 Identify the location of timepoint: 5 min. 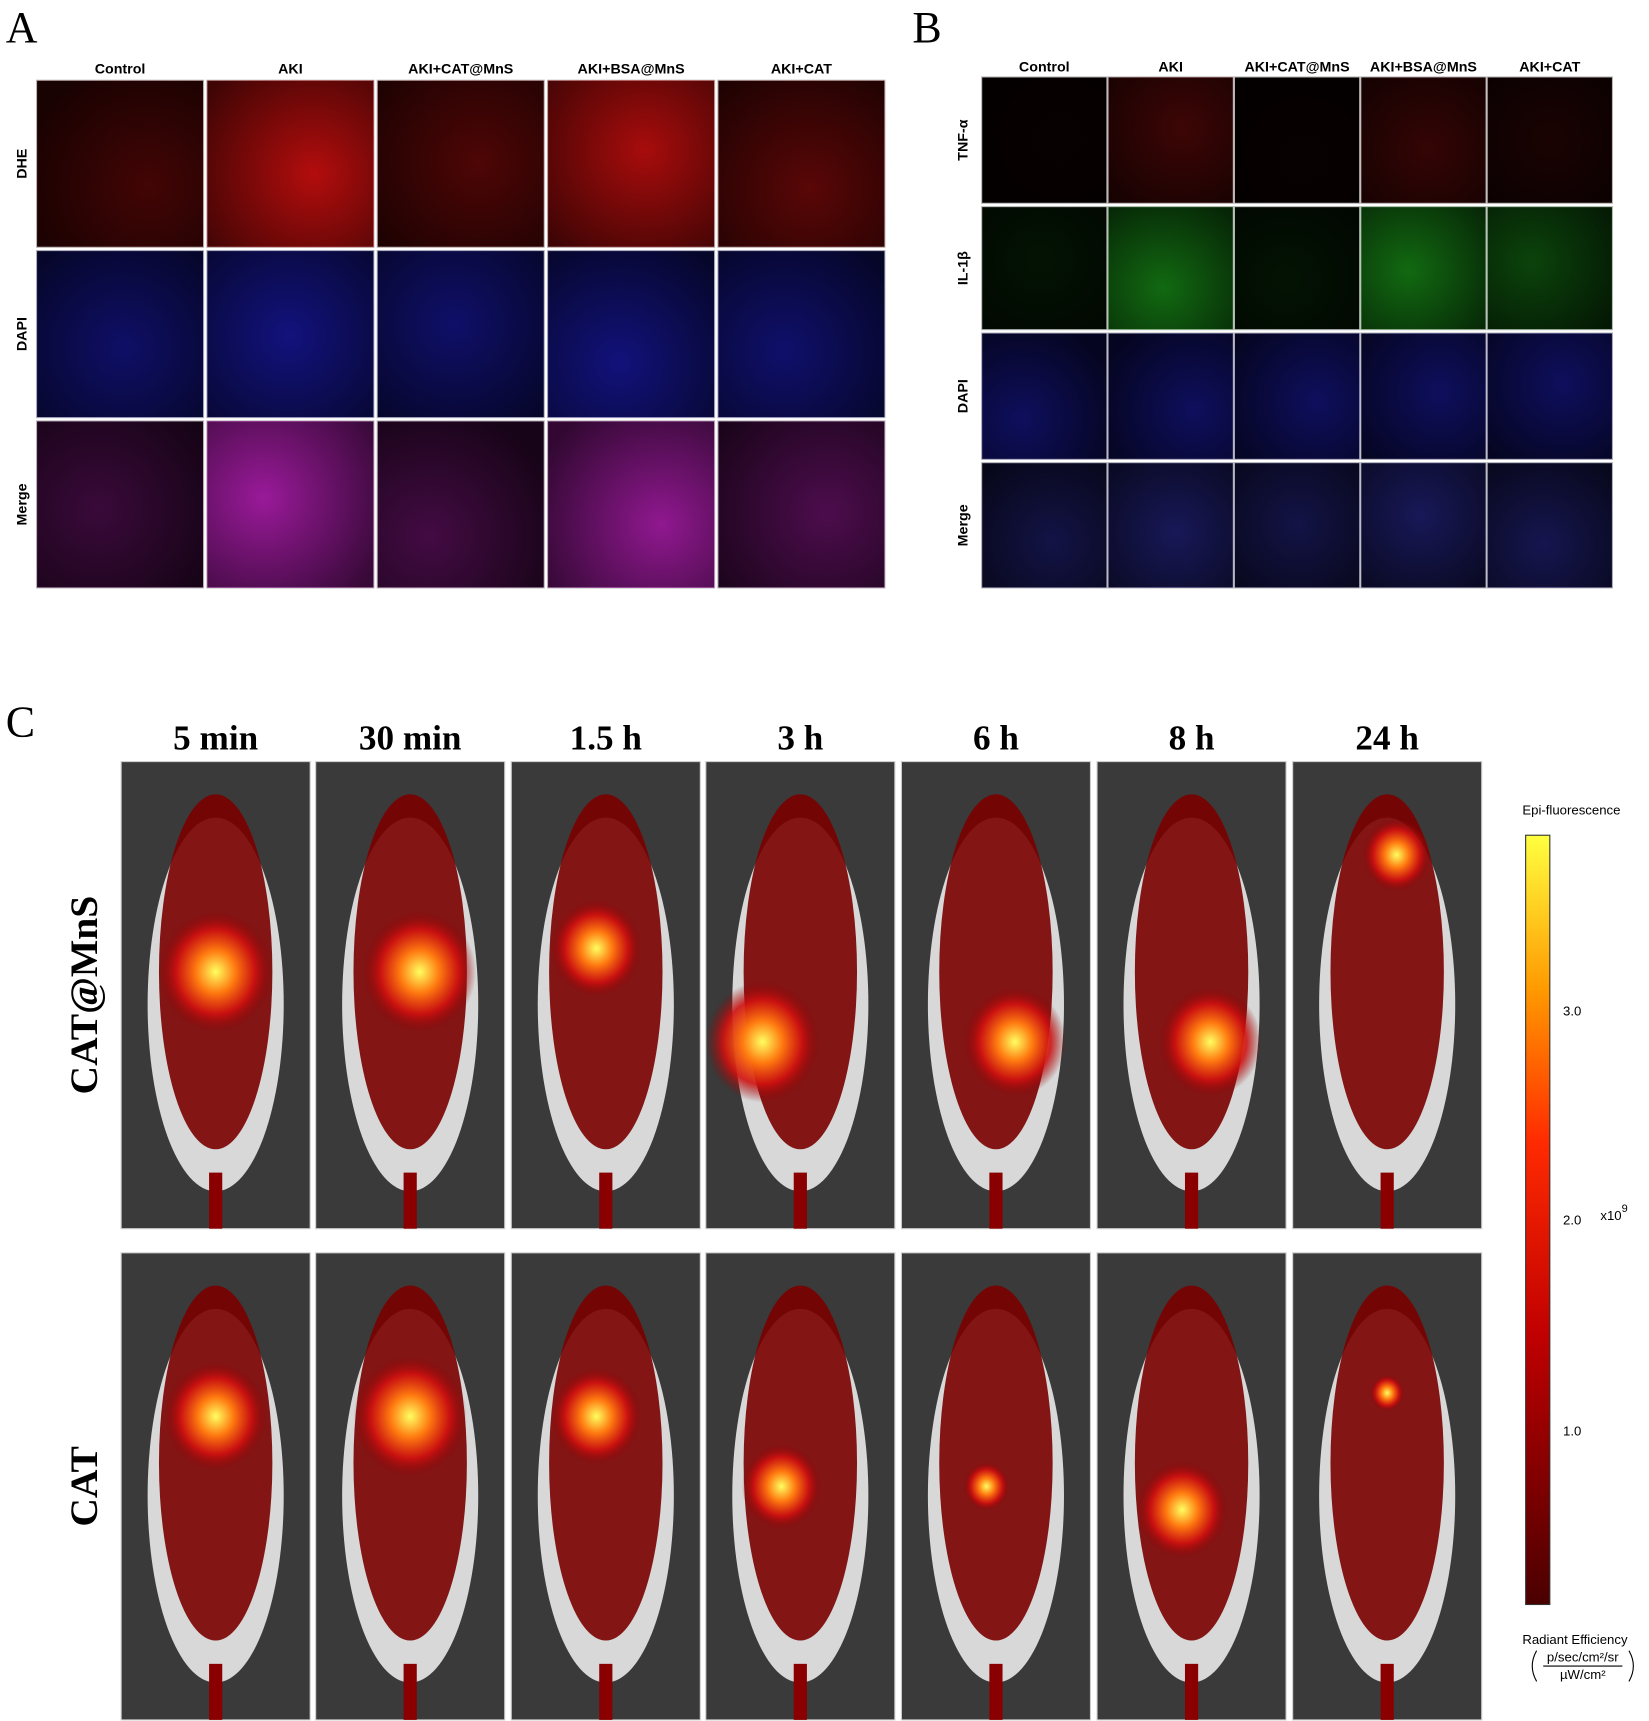
(215, 738).